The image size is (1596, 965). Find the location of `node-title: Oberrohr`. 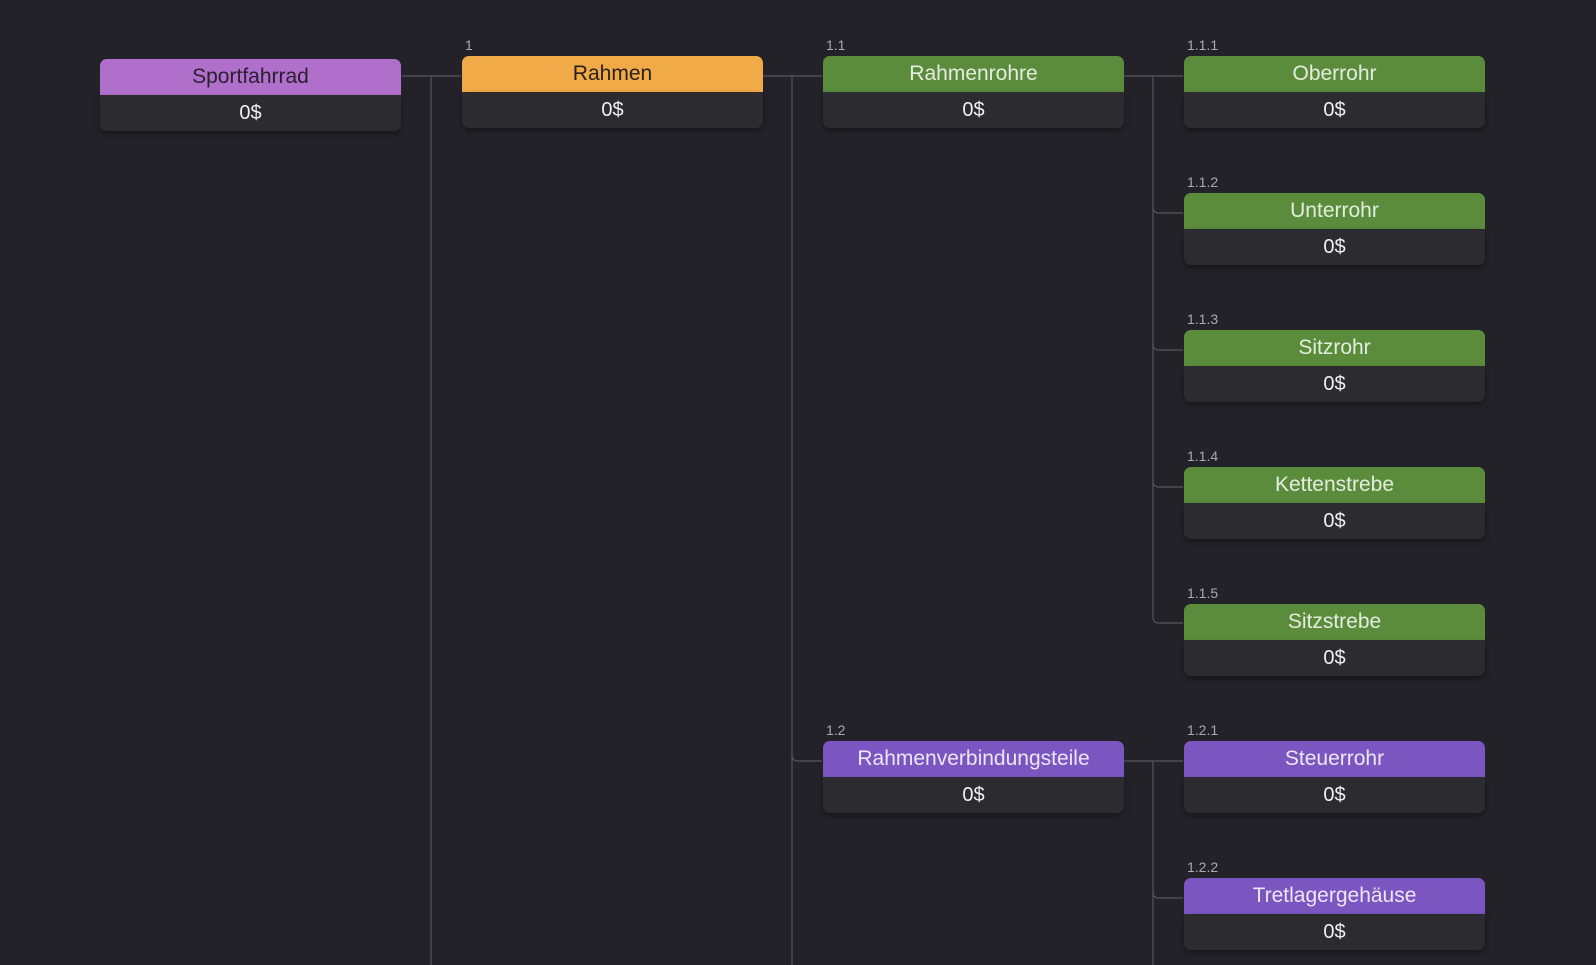

node-title: Oberrohr is located at coordinates (1334, 74).